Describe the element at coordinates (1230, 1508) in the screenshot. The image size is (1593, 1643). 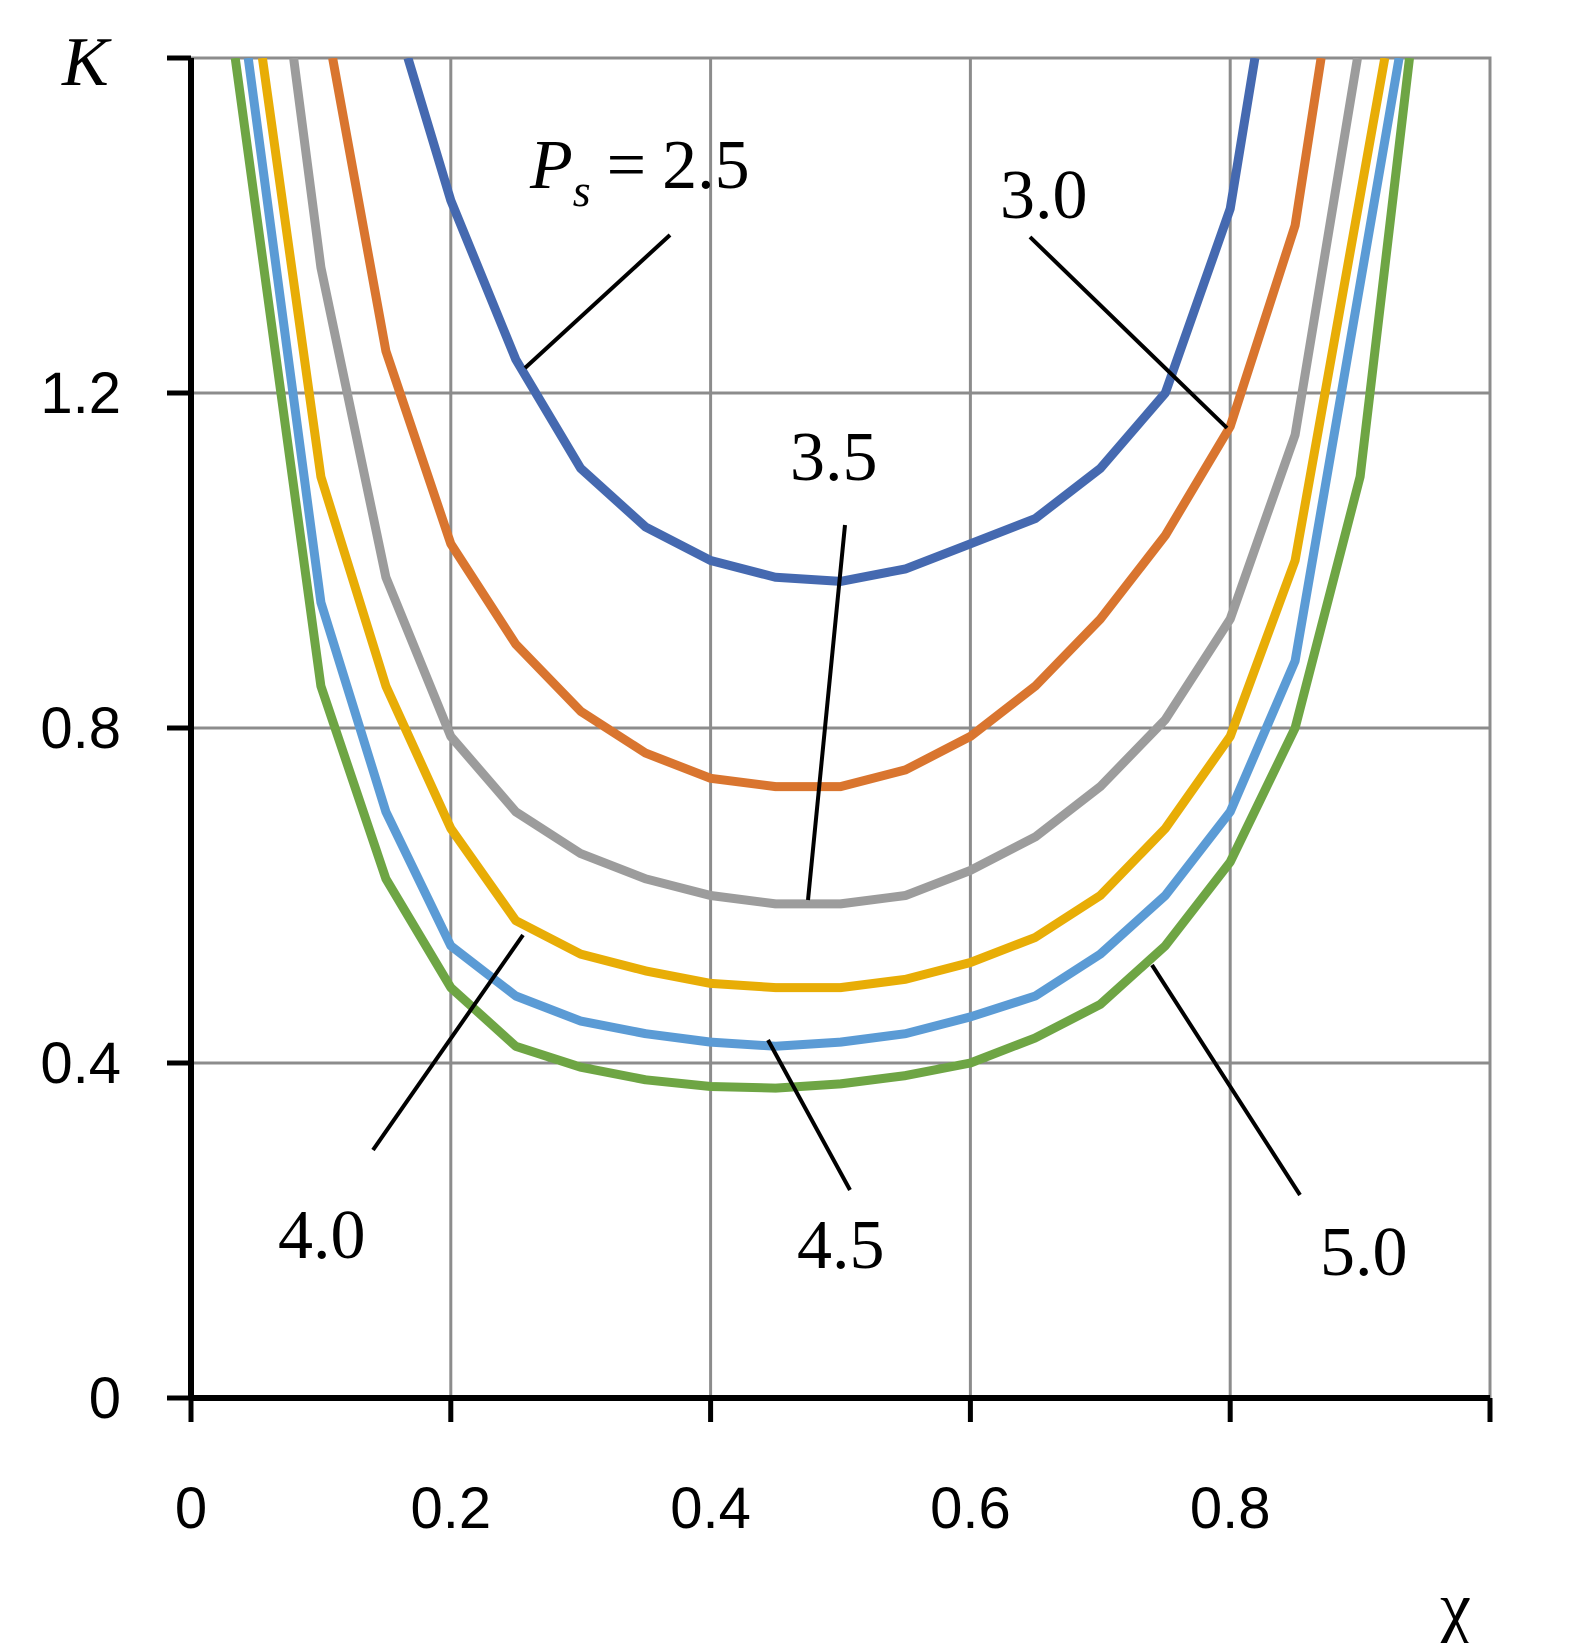
I see `x-tick-label: 0.8` at that location.